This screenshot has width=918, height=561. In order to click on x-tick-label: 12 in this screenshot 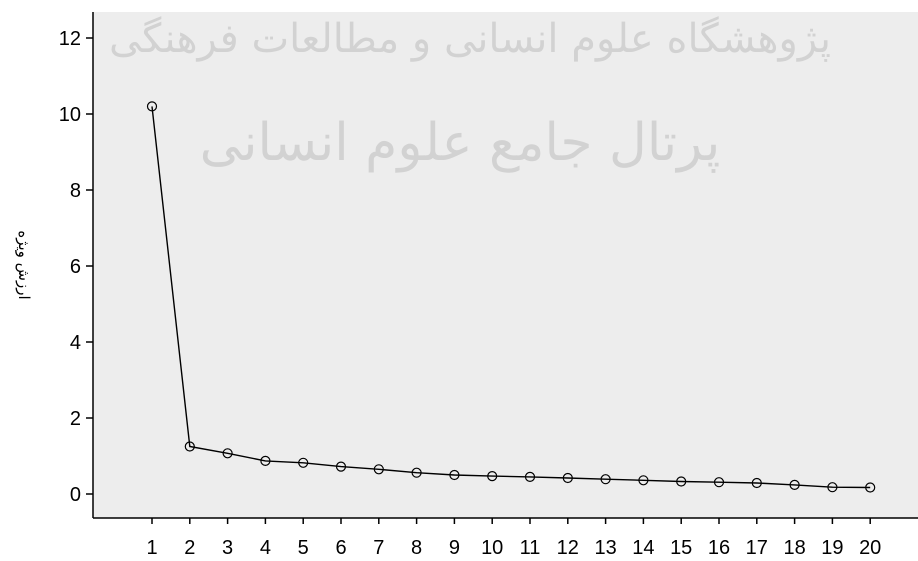, I will do `click(568, 548)`.